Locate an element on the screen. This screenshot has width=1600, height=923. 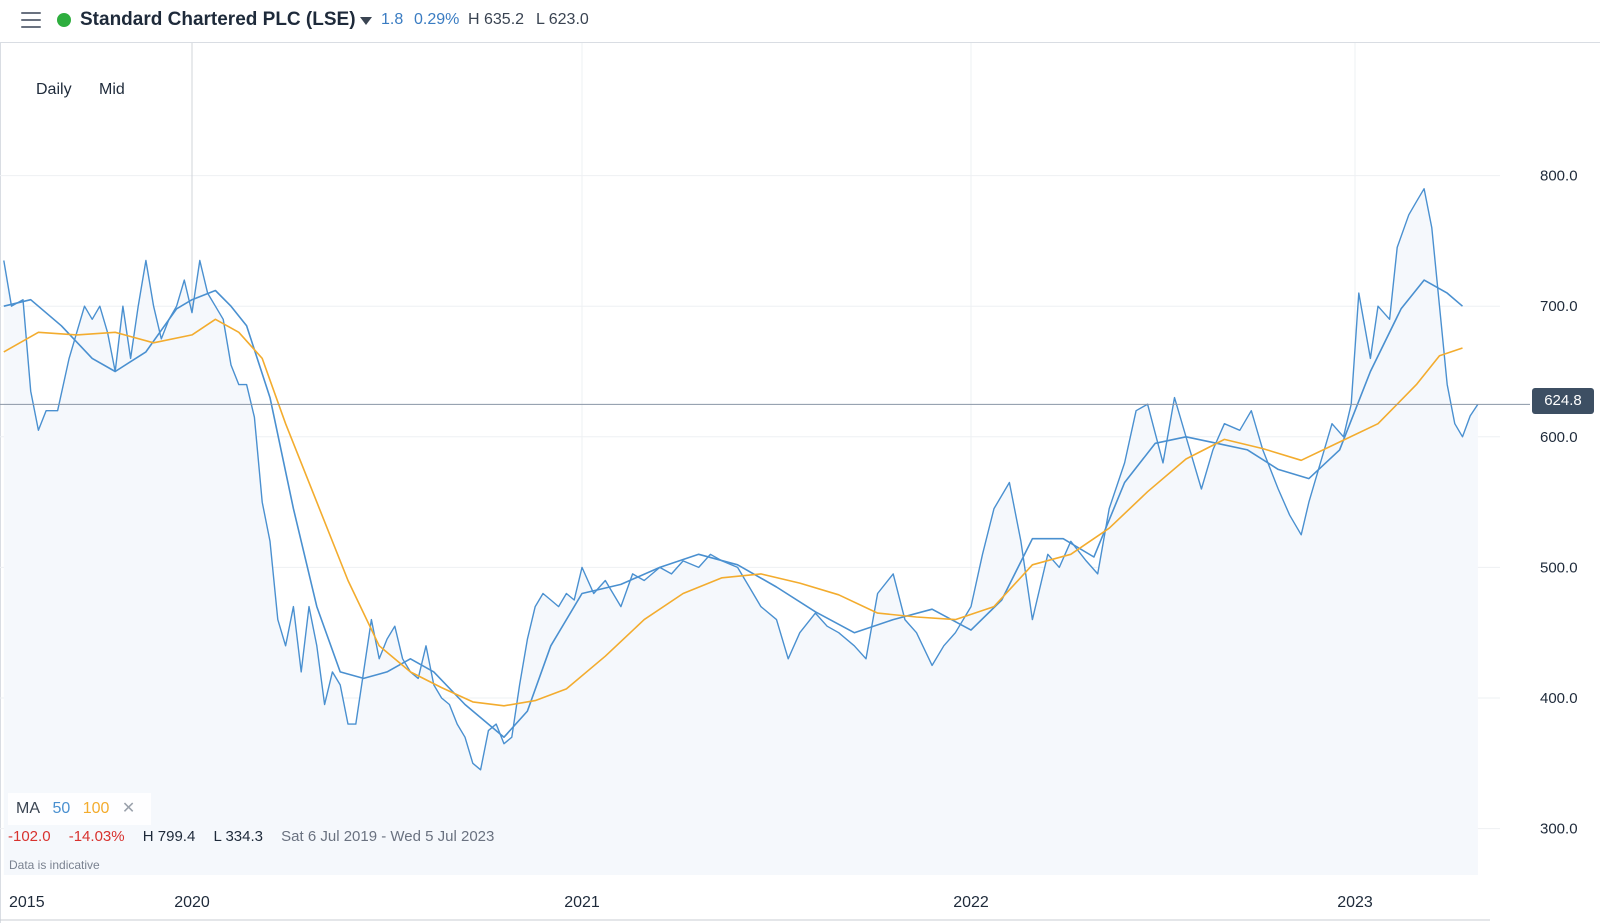
y-tick-label: 300.0 is located at coordinates (1559, 829).